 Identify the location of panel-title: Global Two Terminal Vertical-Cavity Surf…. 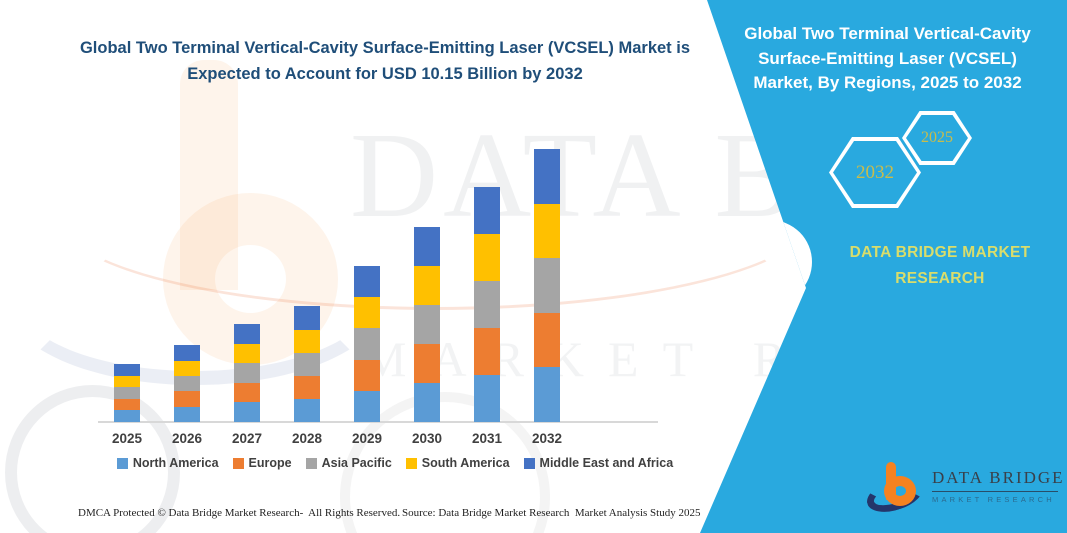
(887, 59).